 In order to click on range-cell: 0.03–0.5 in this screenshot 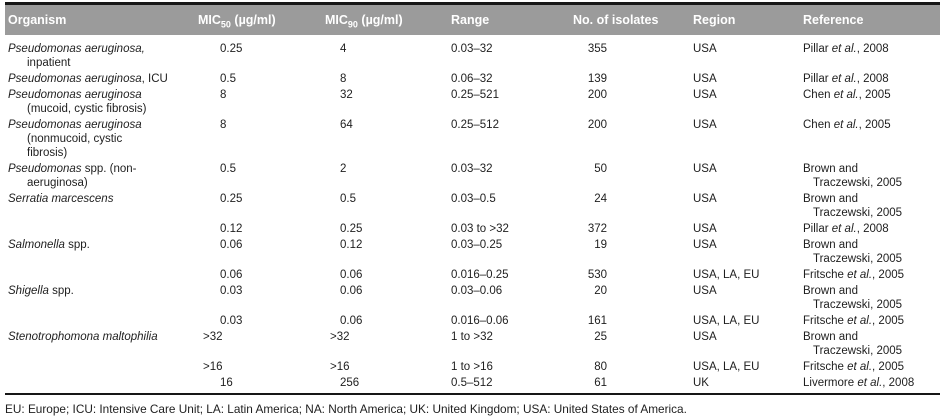, I will do `click(473, 199)`.